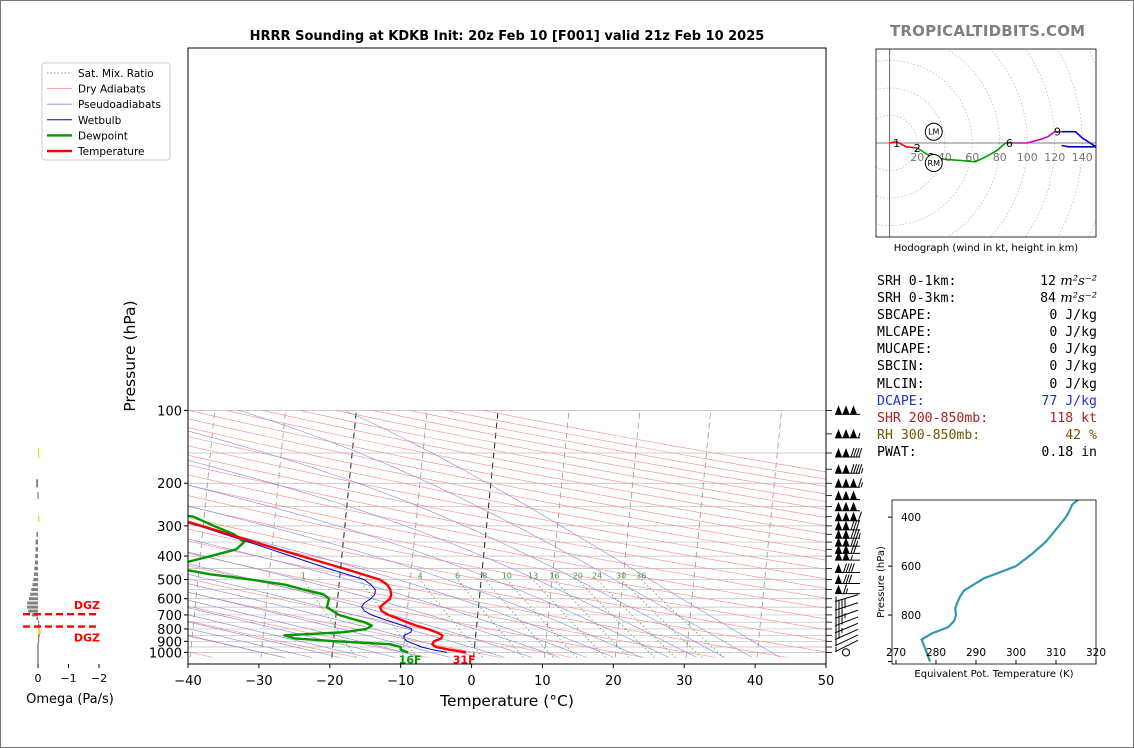 This screenshot has width=1134, height=748. Describe the element at coordinates (318, 587) in the screenshot. I see `wetbulb-profile` at that location.